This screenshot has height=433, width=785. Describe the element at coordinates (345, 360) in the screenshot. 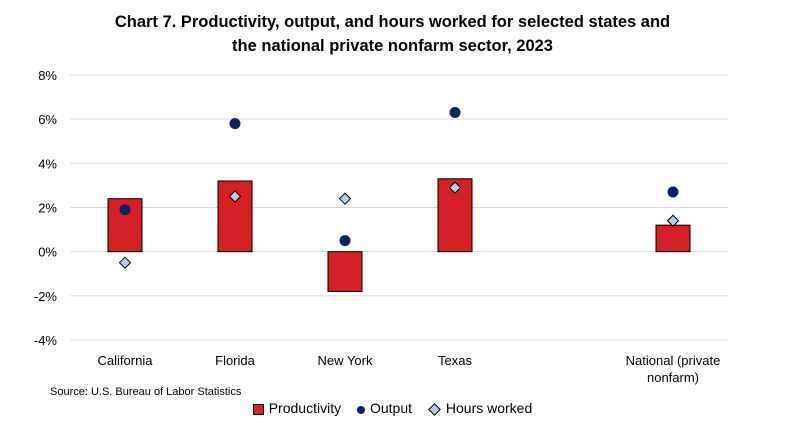

I see `x-category-label: New York` at that location.